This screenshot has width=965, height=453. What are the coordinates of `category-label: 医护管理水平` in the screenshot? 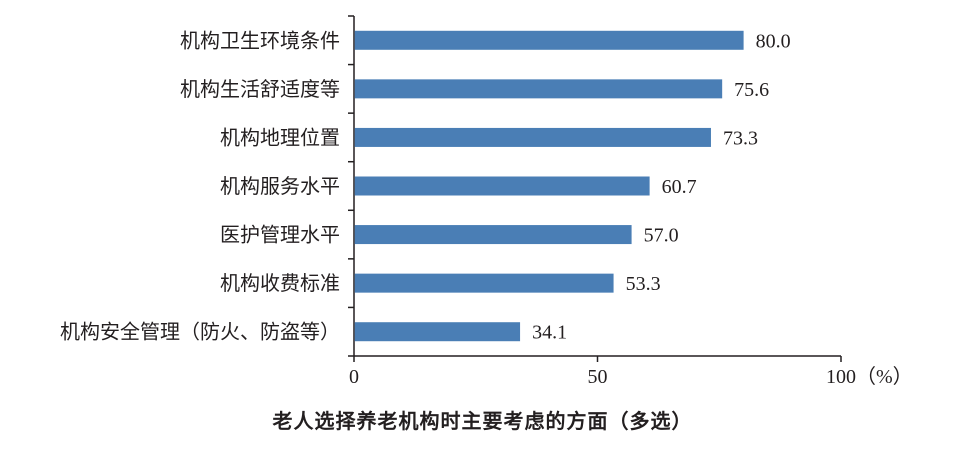 It's located at (280, 235).